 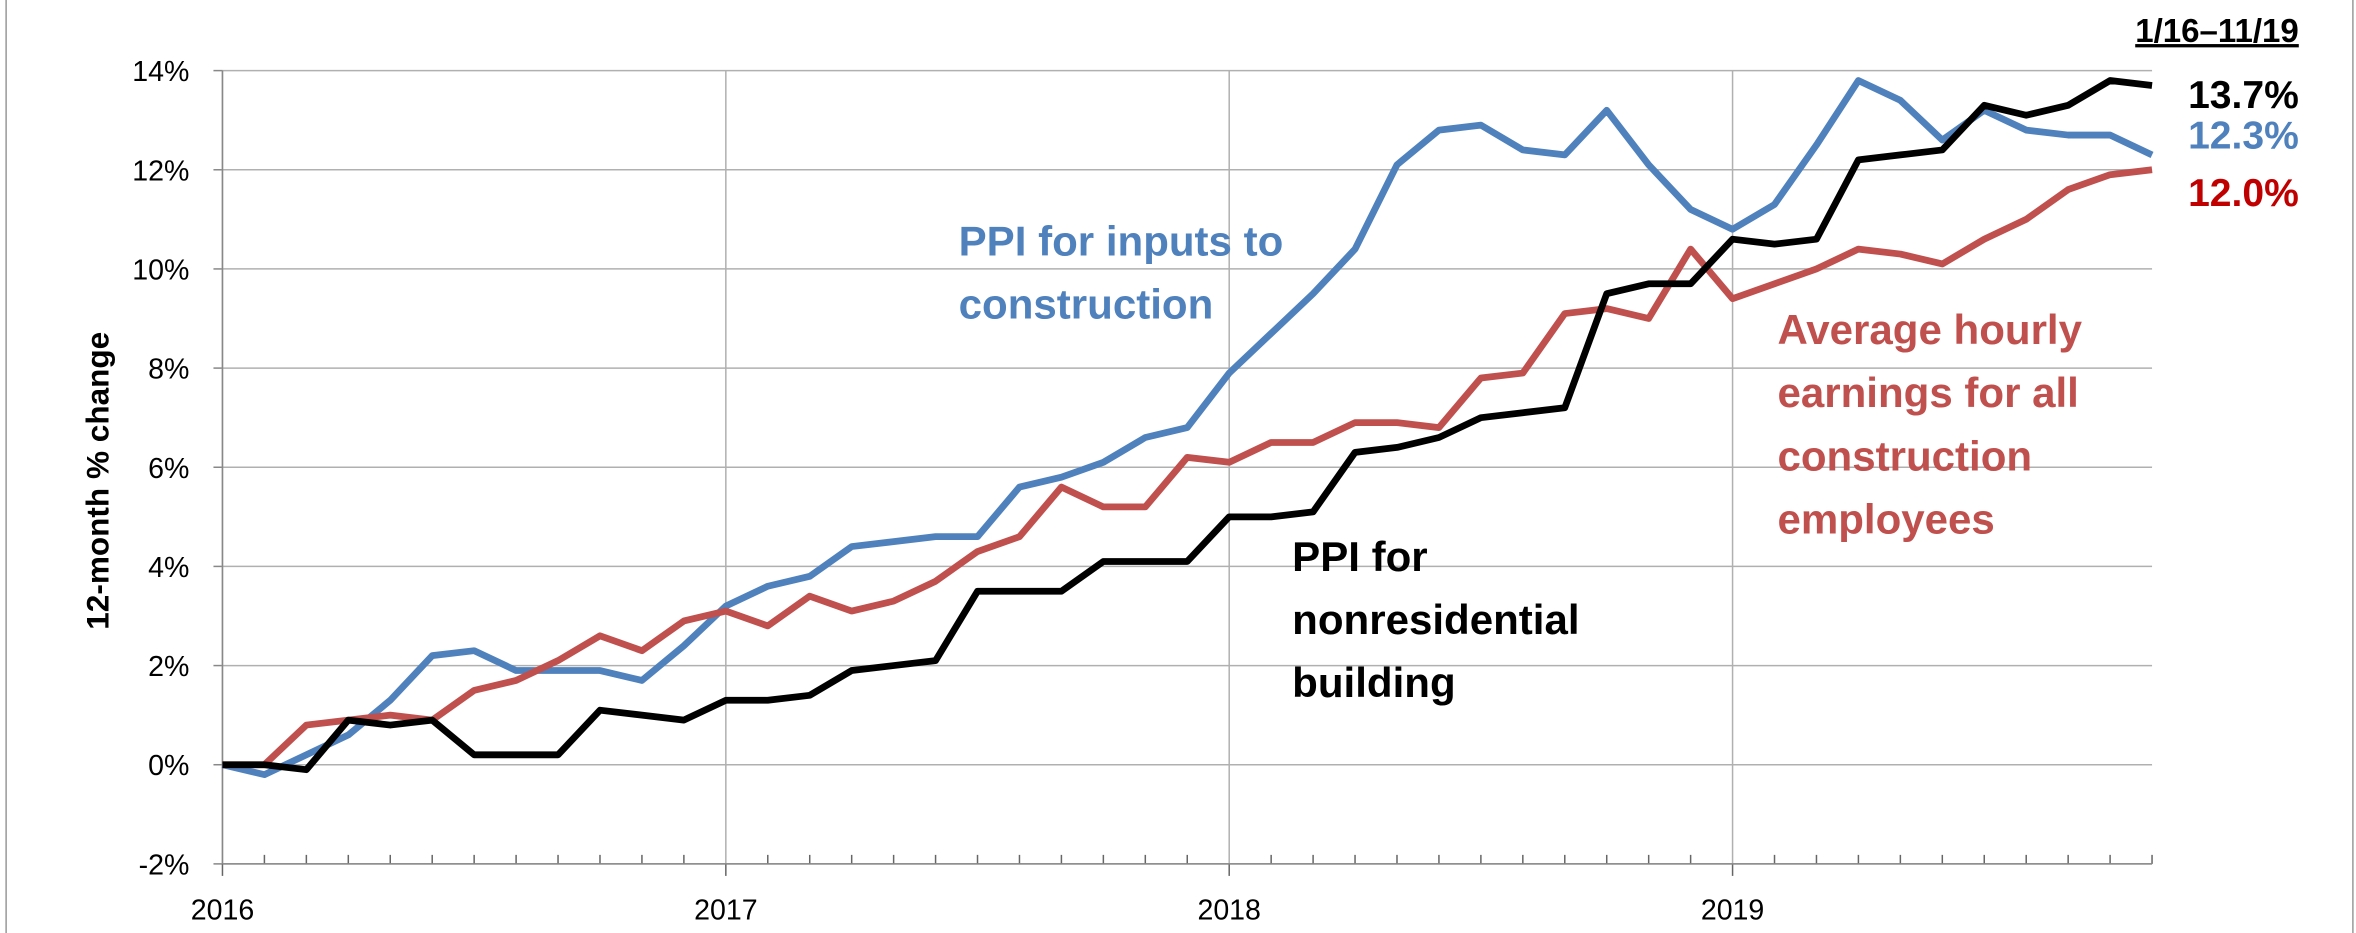 What do you see at coordinates (2243, 193) in the screenshot?
I see `annotation: 12.0%` at bounding box center [2243, 193].